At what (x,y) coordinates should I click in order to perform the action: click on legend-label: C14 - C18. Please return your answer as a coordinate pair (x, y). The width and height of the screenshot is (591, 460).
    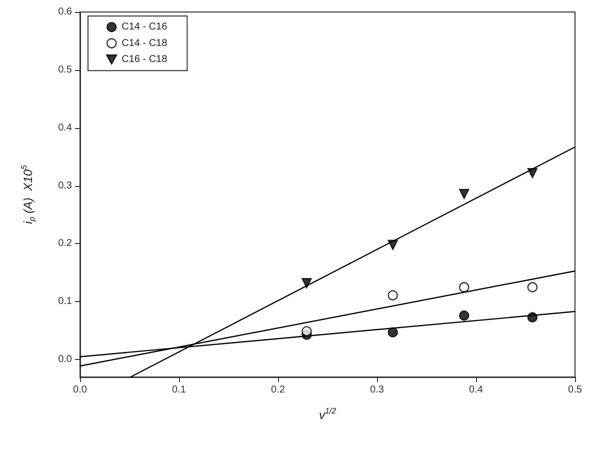
    Looking at the image, I should click on (145, 43).